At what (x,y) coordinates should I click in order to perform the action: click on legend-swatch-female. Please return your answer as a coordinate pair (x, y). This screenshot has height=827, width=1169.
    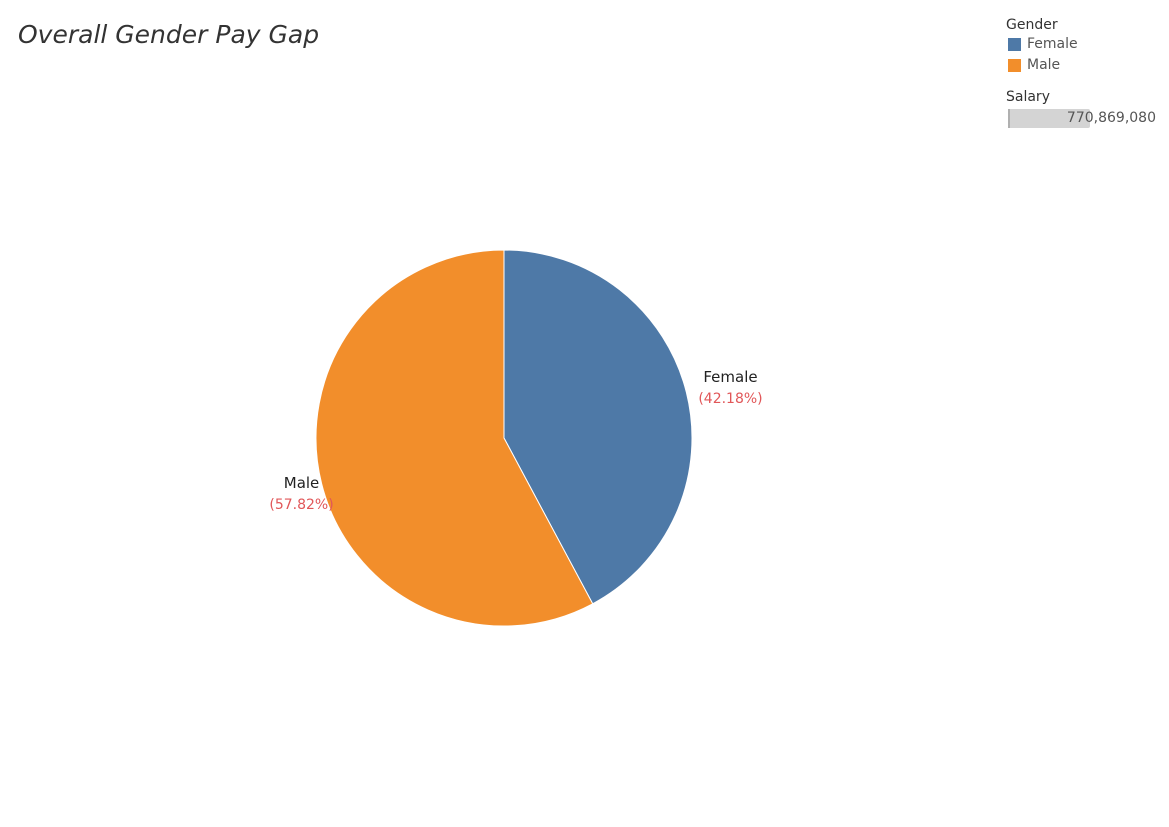
    Looking at the image, I should click on (1014, 44).